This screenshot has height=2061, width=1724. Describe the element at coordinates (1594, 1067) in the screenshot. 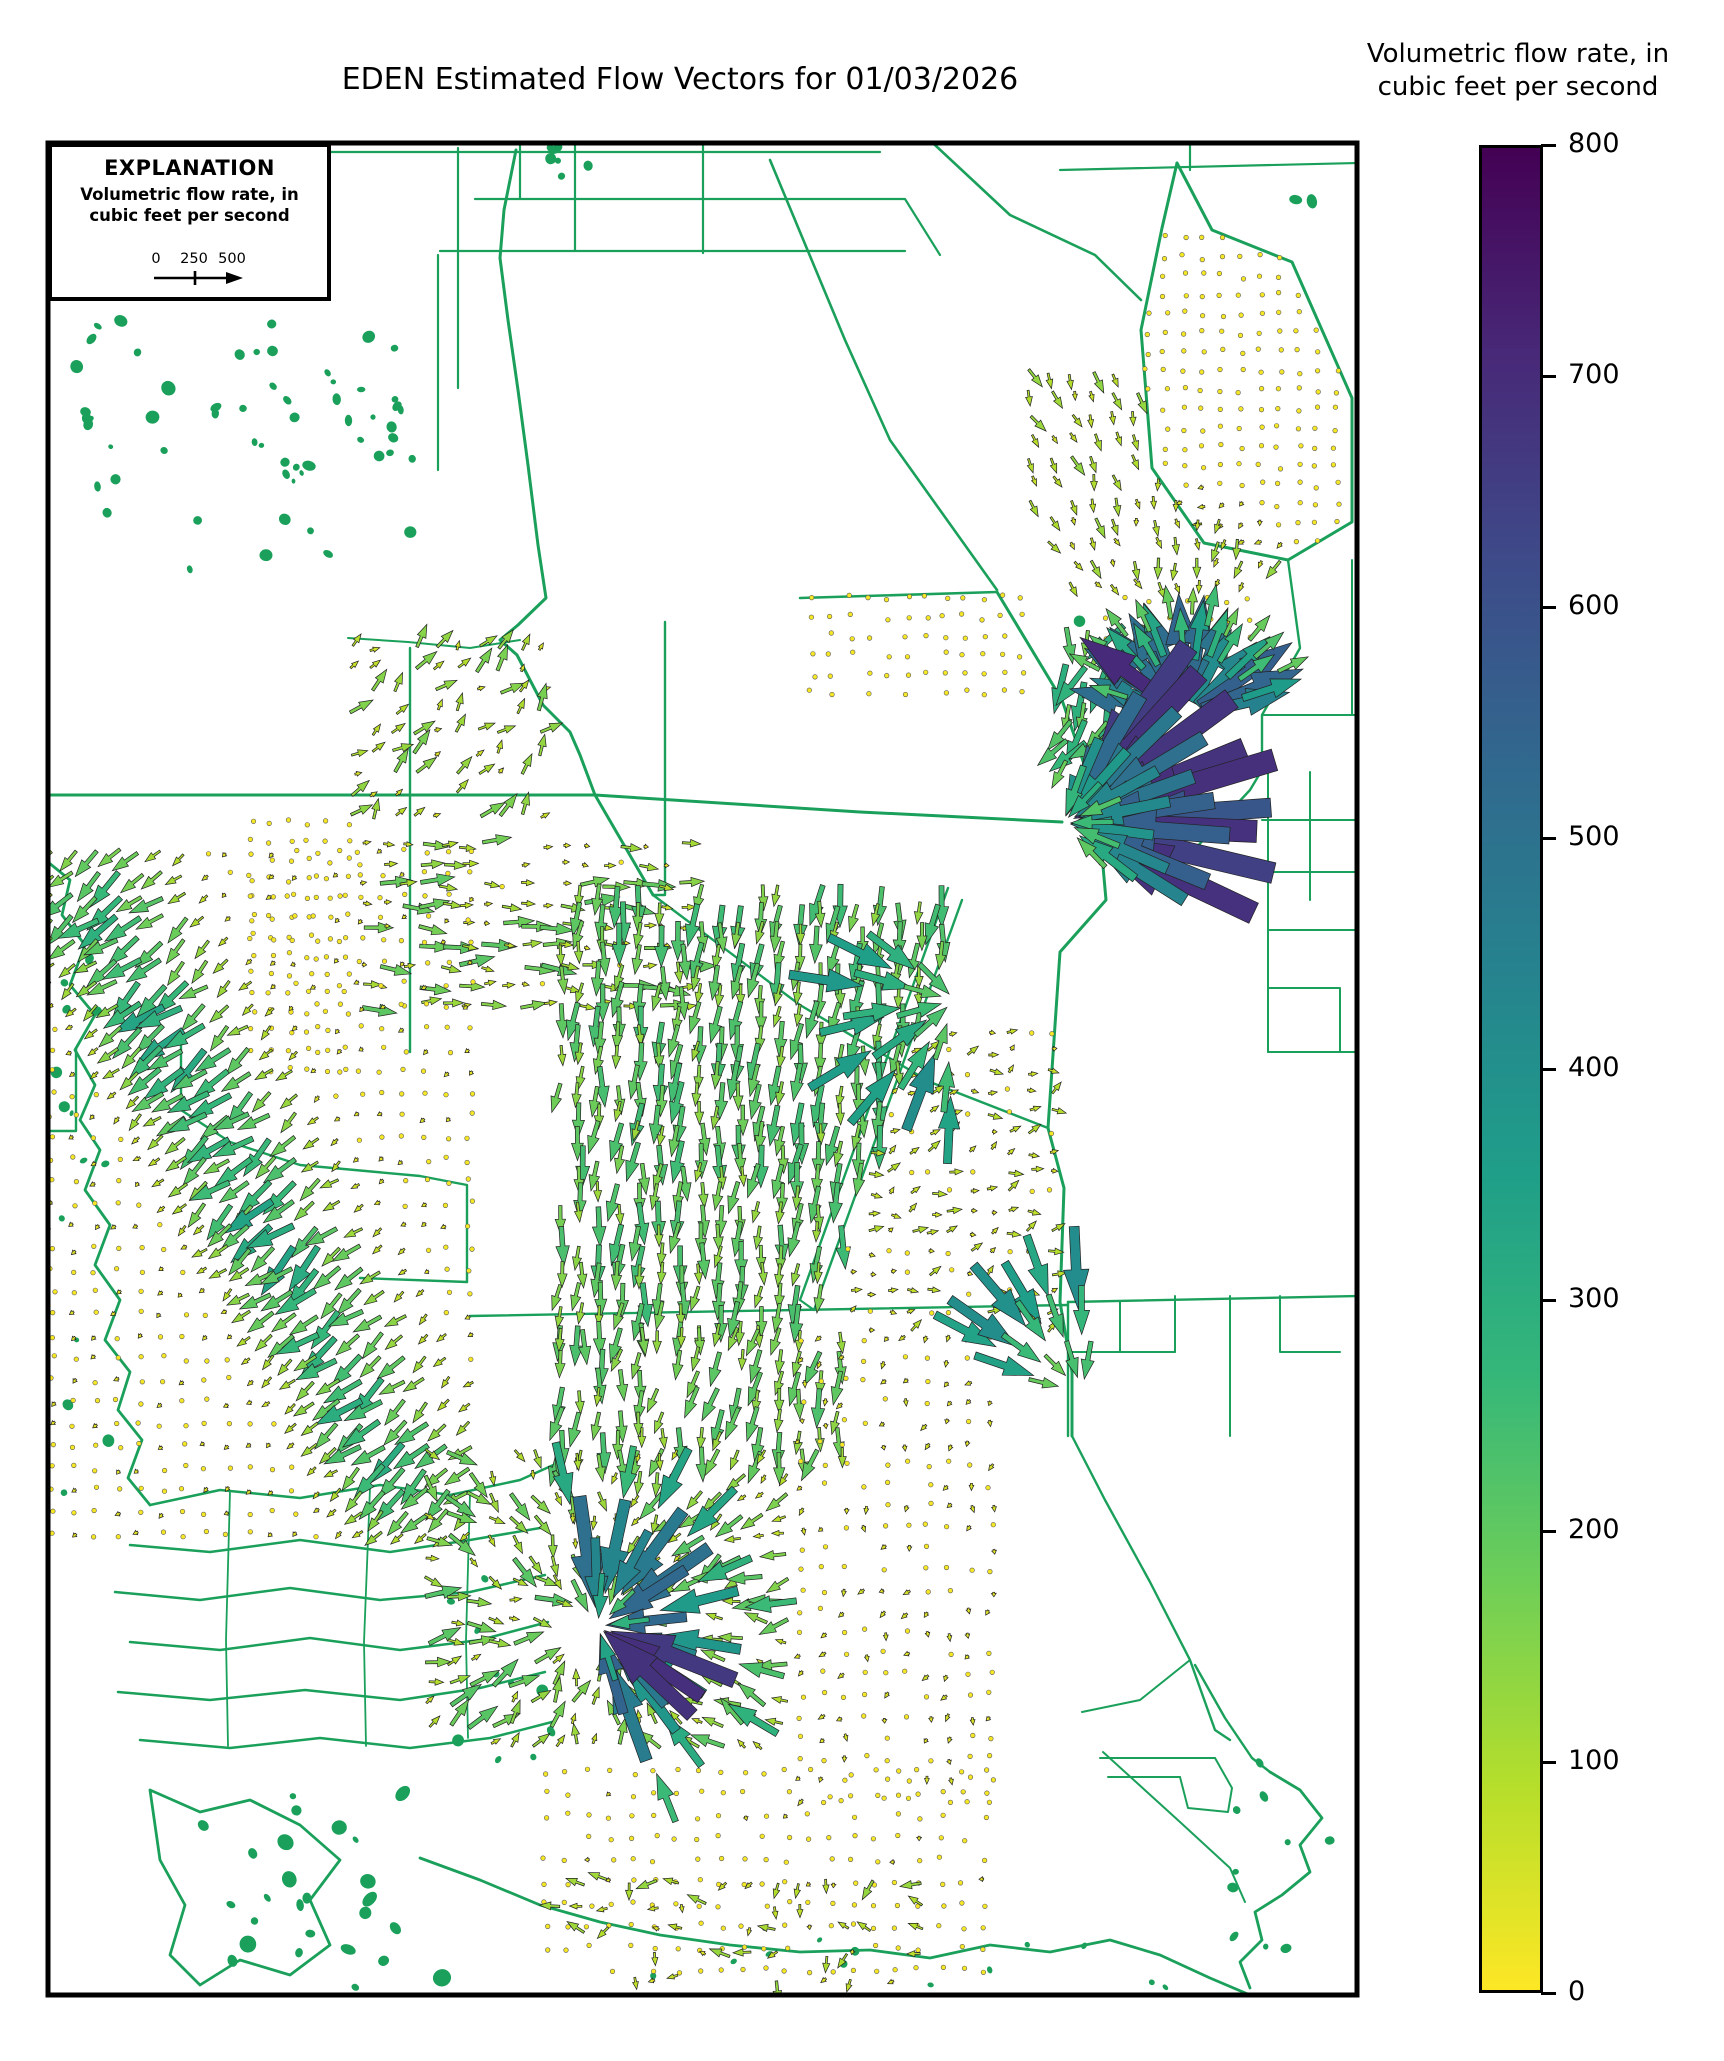

I see `colorbar-tick-label: 400` at that location.